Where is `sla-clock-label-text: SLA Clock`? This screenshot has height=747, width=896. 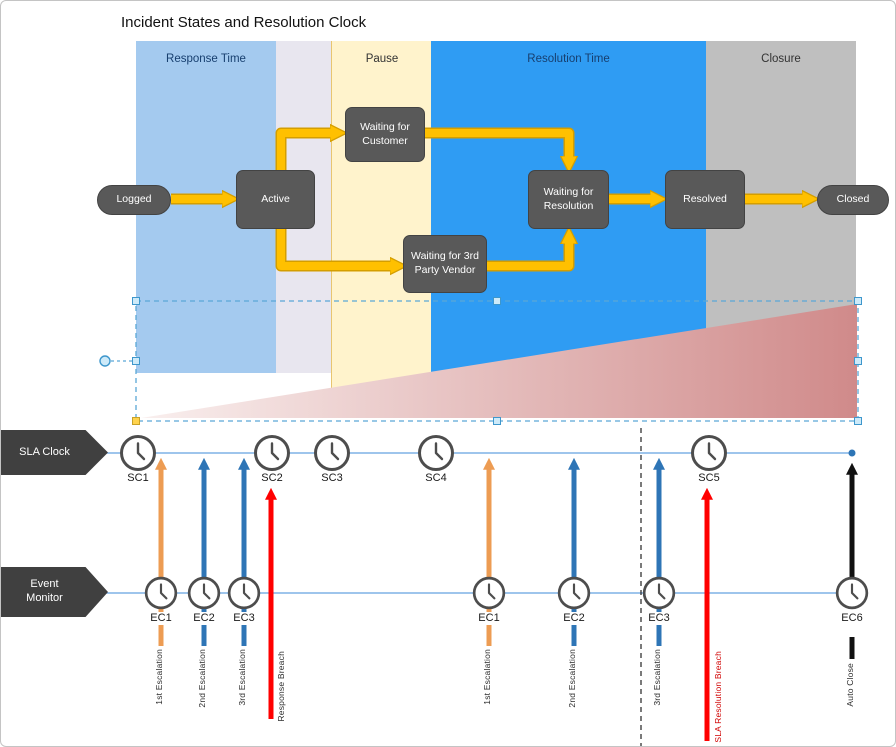 sla-clock-label-text: SLA Clock is located at coordinates (44, 451).